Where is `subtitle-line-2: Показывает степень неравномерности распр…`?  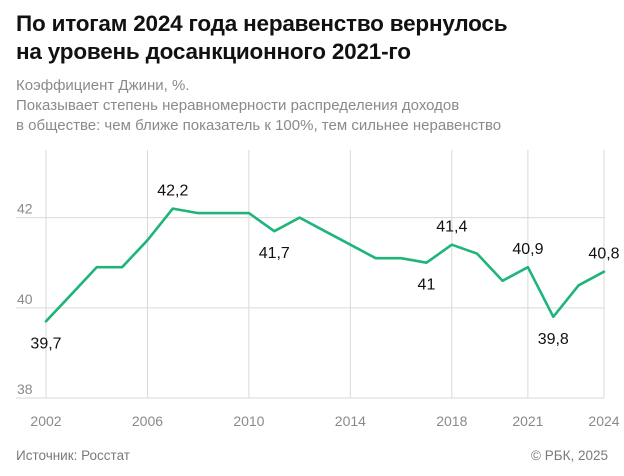
subtitle-line-2: Показывает степень неравномерности распр… is located at coordinates (238, 105).